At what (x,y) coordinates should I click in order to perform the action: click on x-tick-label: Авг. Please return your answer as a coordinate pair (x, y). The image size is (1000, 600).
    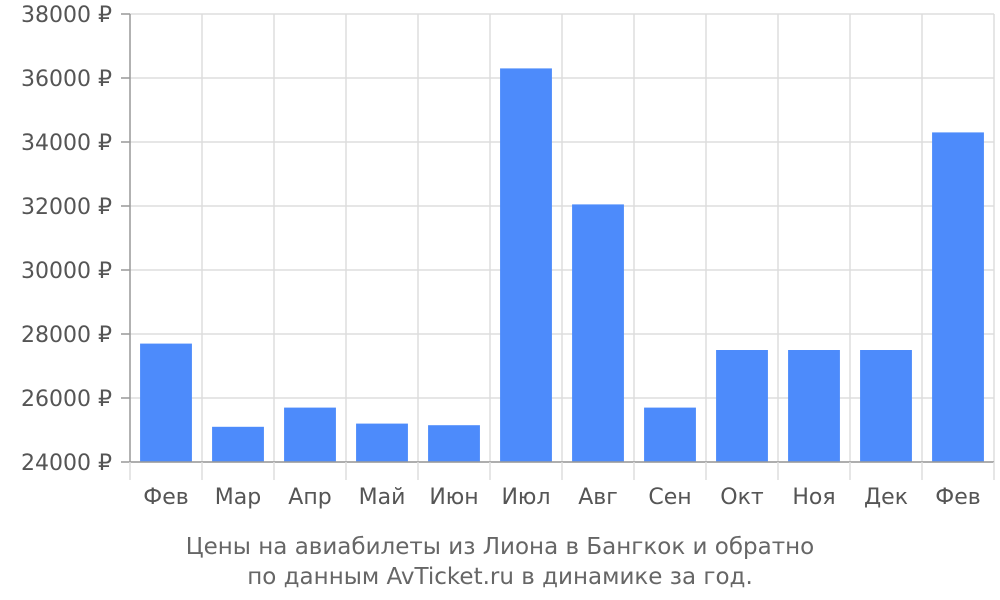
    Looking at the image, I should click on (598, 497).